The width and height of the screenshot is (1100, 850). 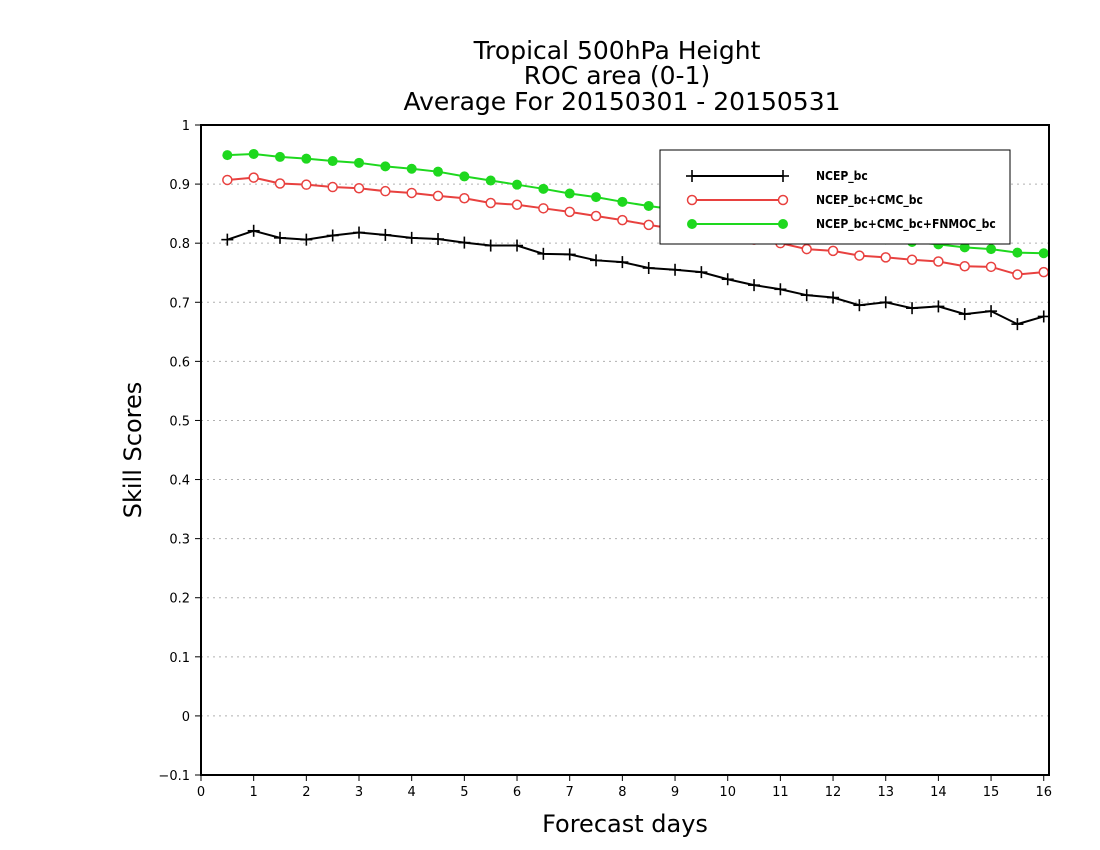 I want to click on x-tick-label: 0, so click(x=201, y=792).